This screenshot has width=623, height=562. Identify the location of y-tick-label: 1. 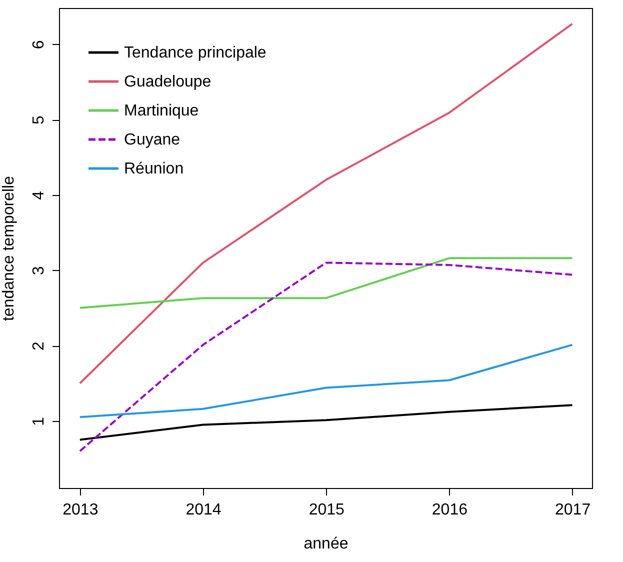
(39, 421).